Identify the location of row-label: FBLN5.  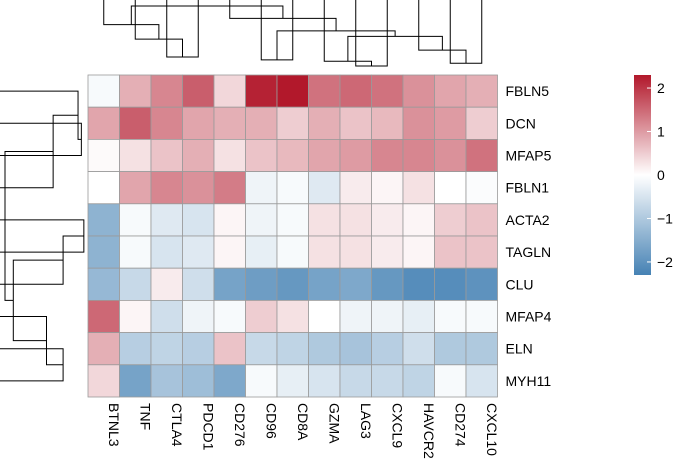
(528, 91).